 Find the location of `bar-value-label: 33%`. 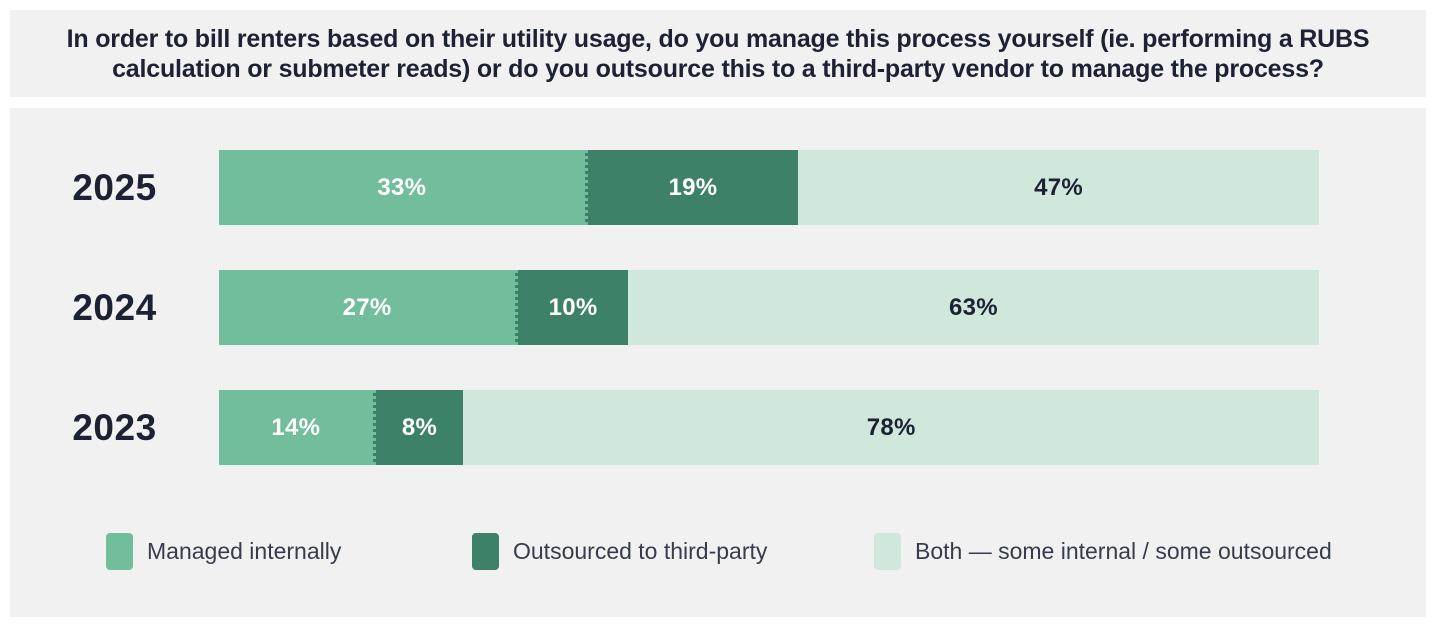

bar-value-label: 33% is located at coordinates (402, 187).